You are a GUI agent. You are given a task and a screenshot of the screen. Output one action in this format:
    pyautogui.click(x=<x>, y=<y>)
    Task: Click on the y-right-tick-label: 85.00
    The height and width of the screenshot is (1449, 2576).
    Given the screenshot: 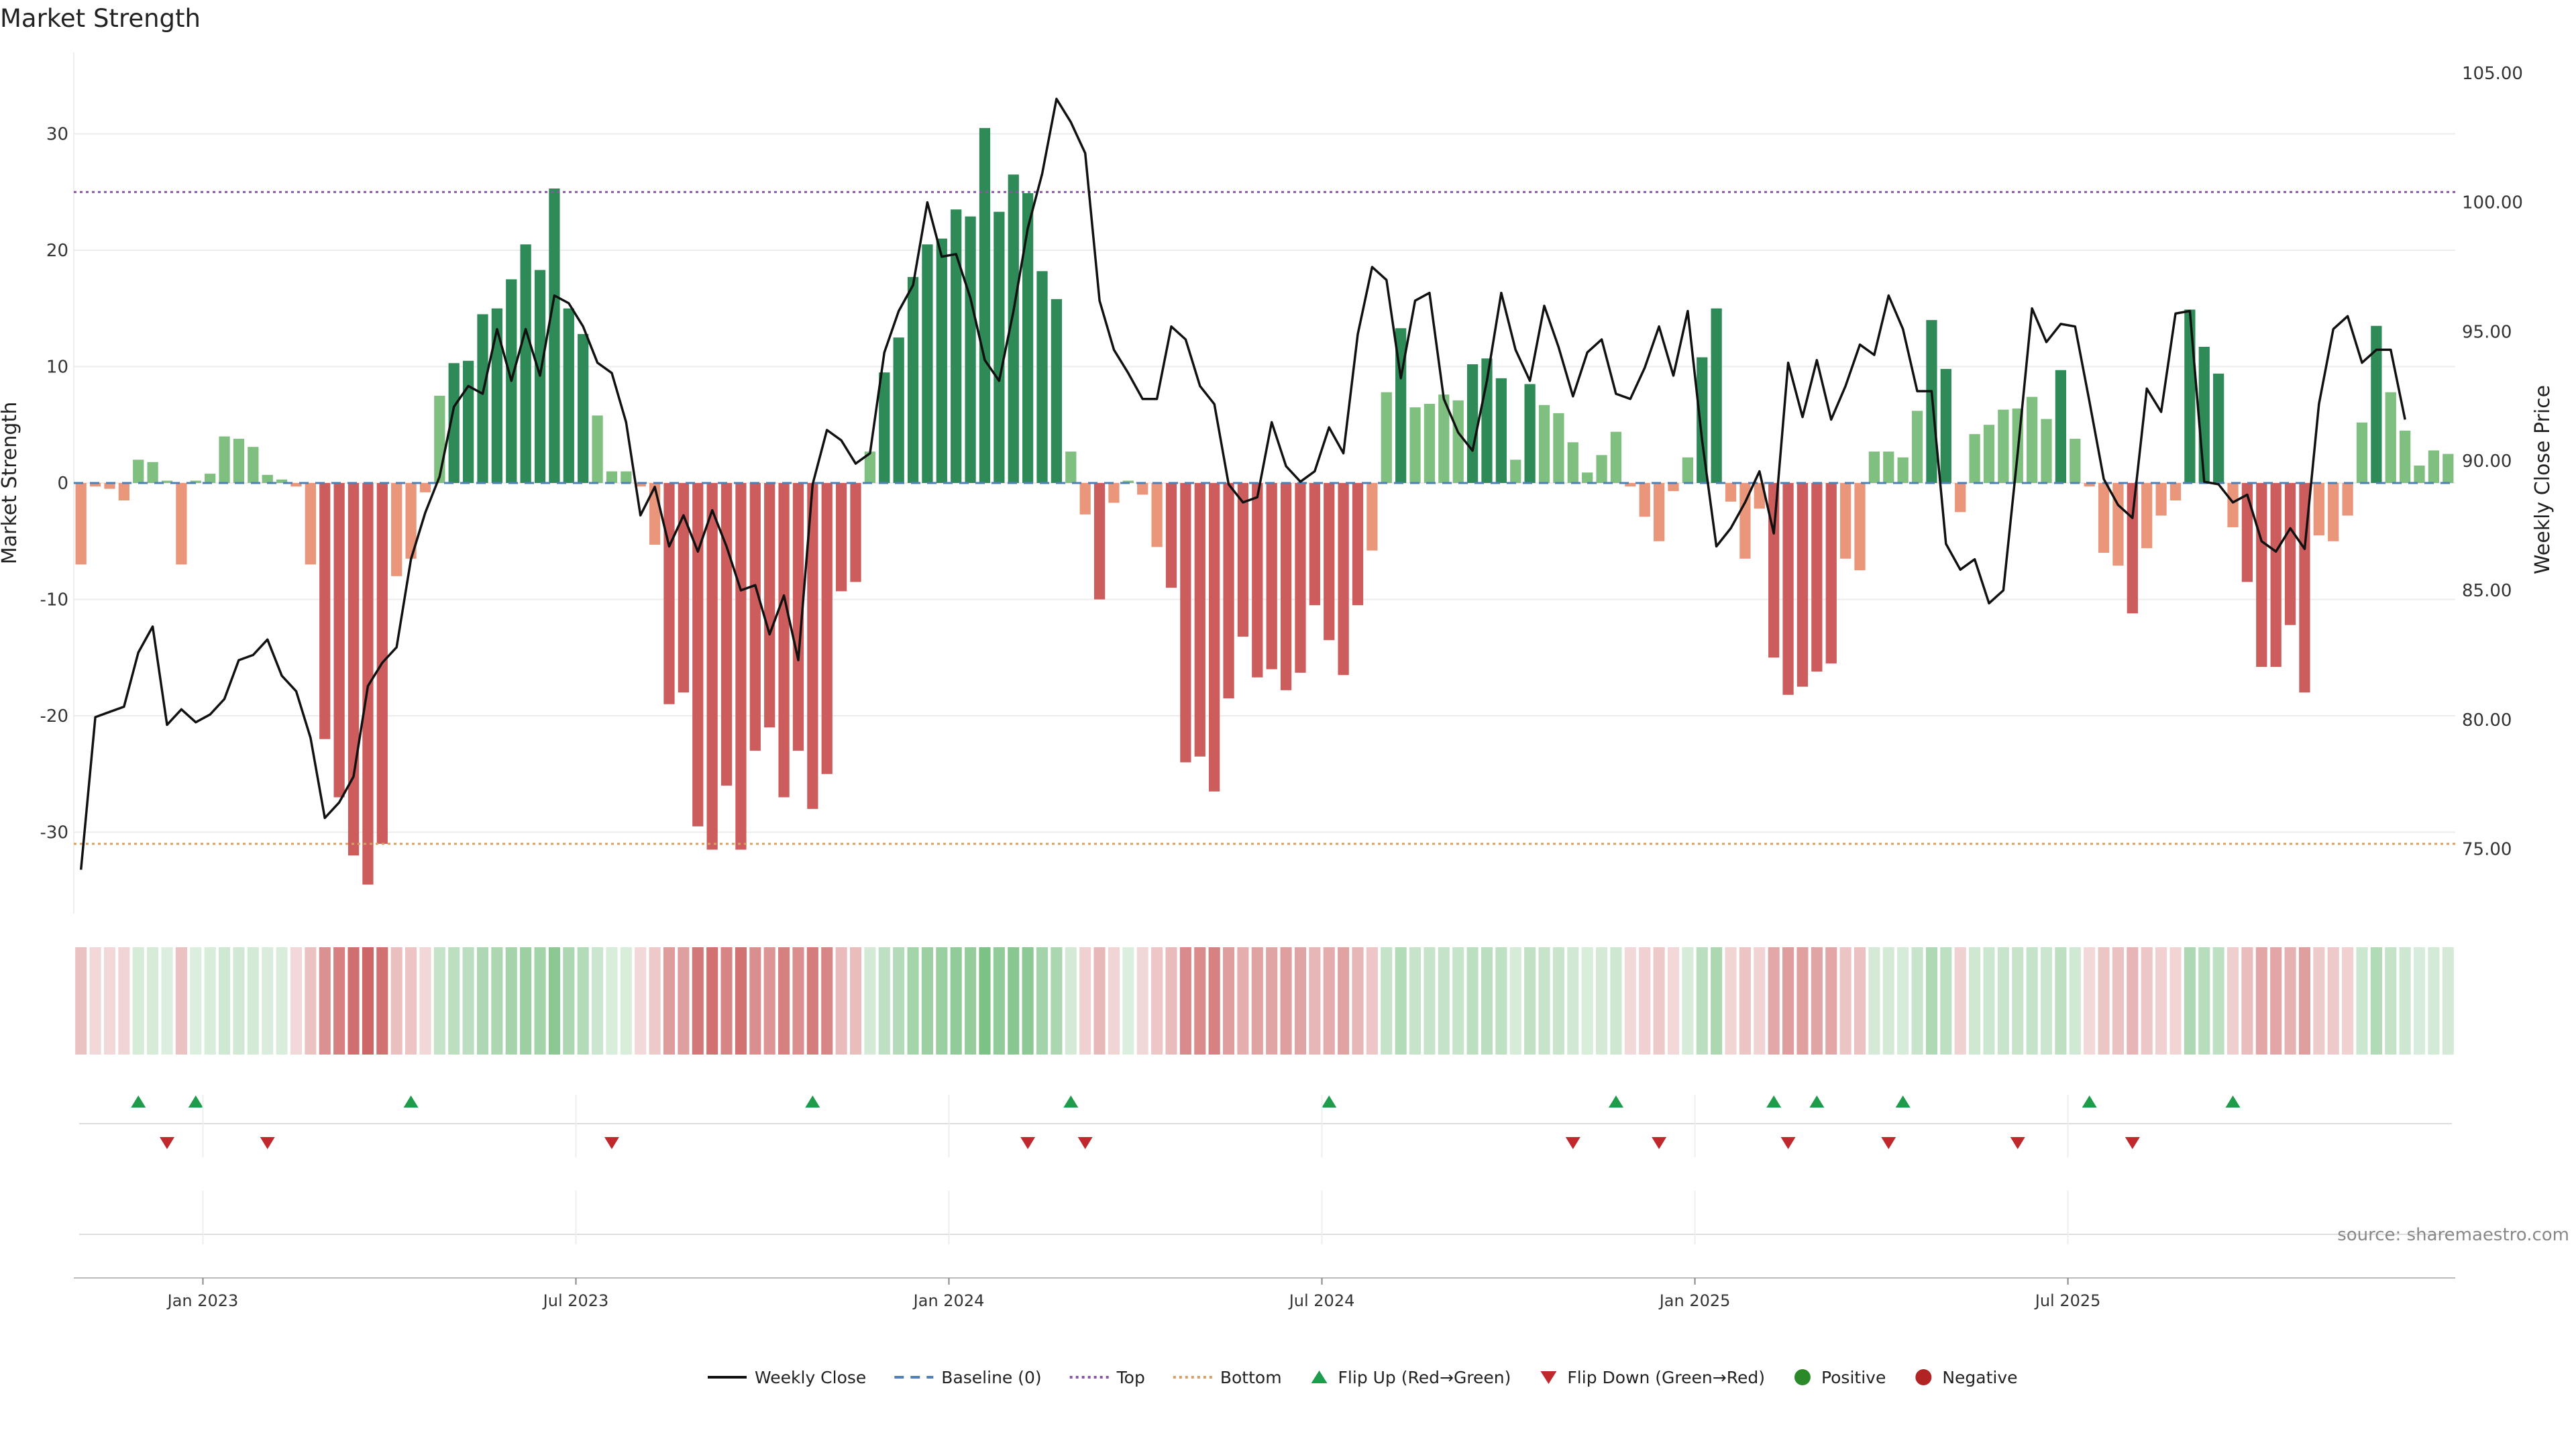 What is the action you would take?
    pyautogui.click(x=2487, y=591)
    